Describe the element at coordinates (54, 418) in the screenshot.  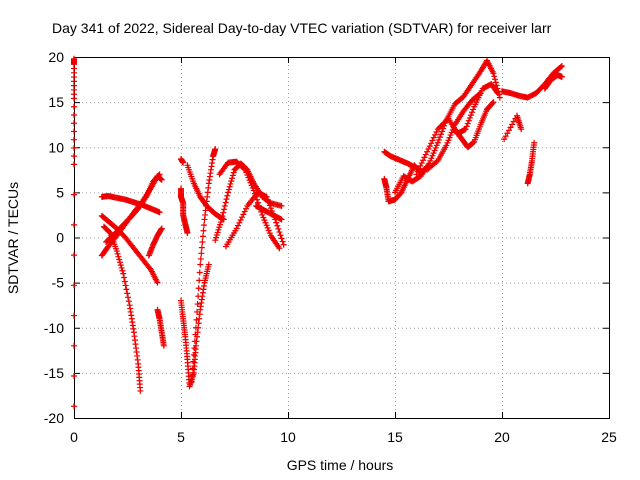
I see `y-tick-label: -20` at that location.